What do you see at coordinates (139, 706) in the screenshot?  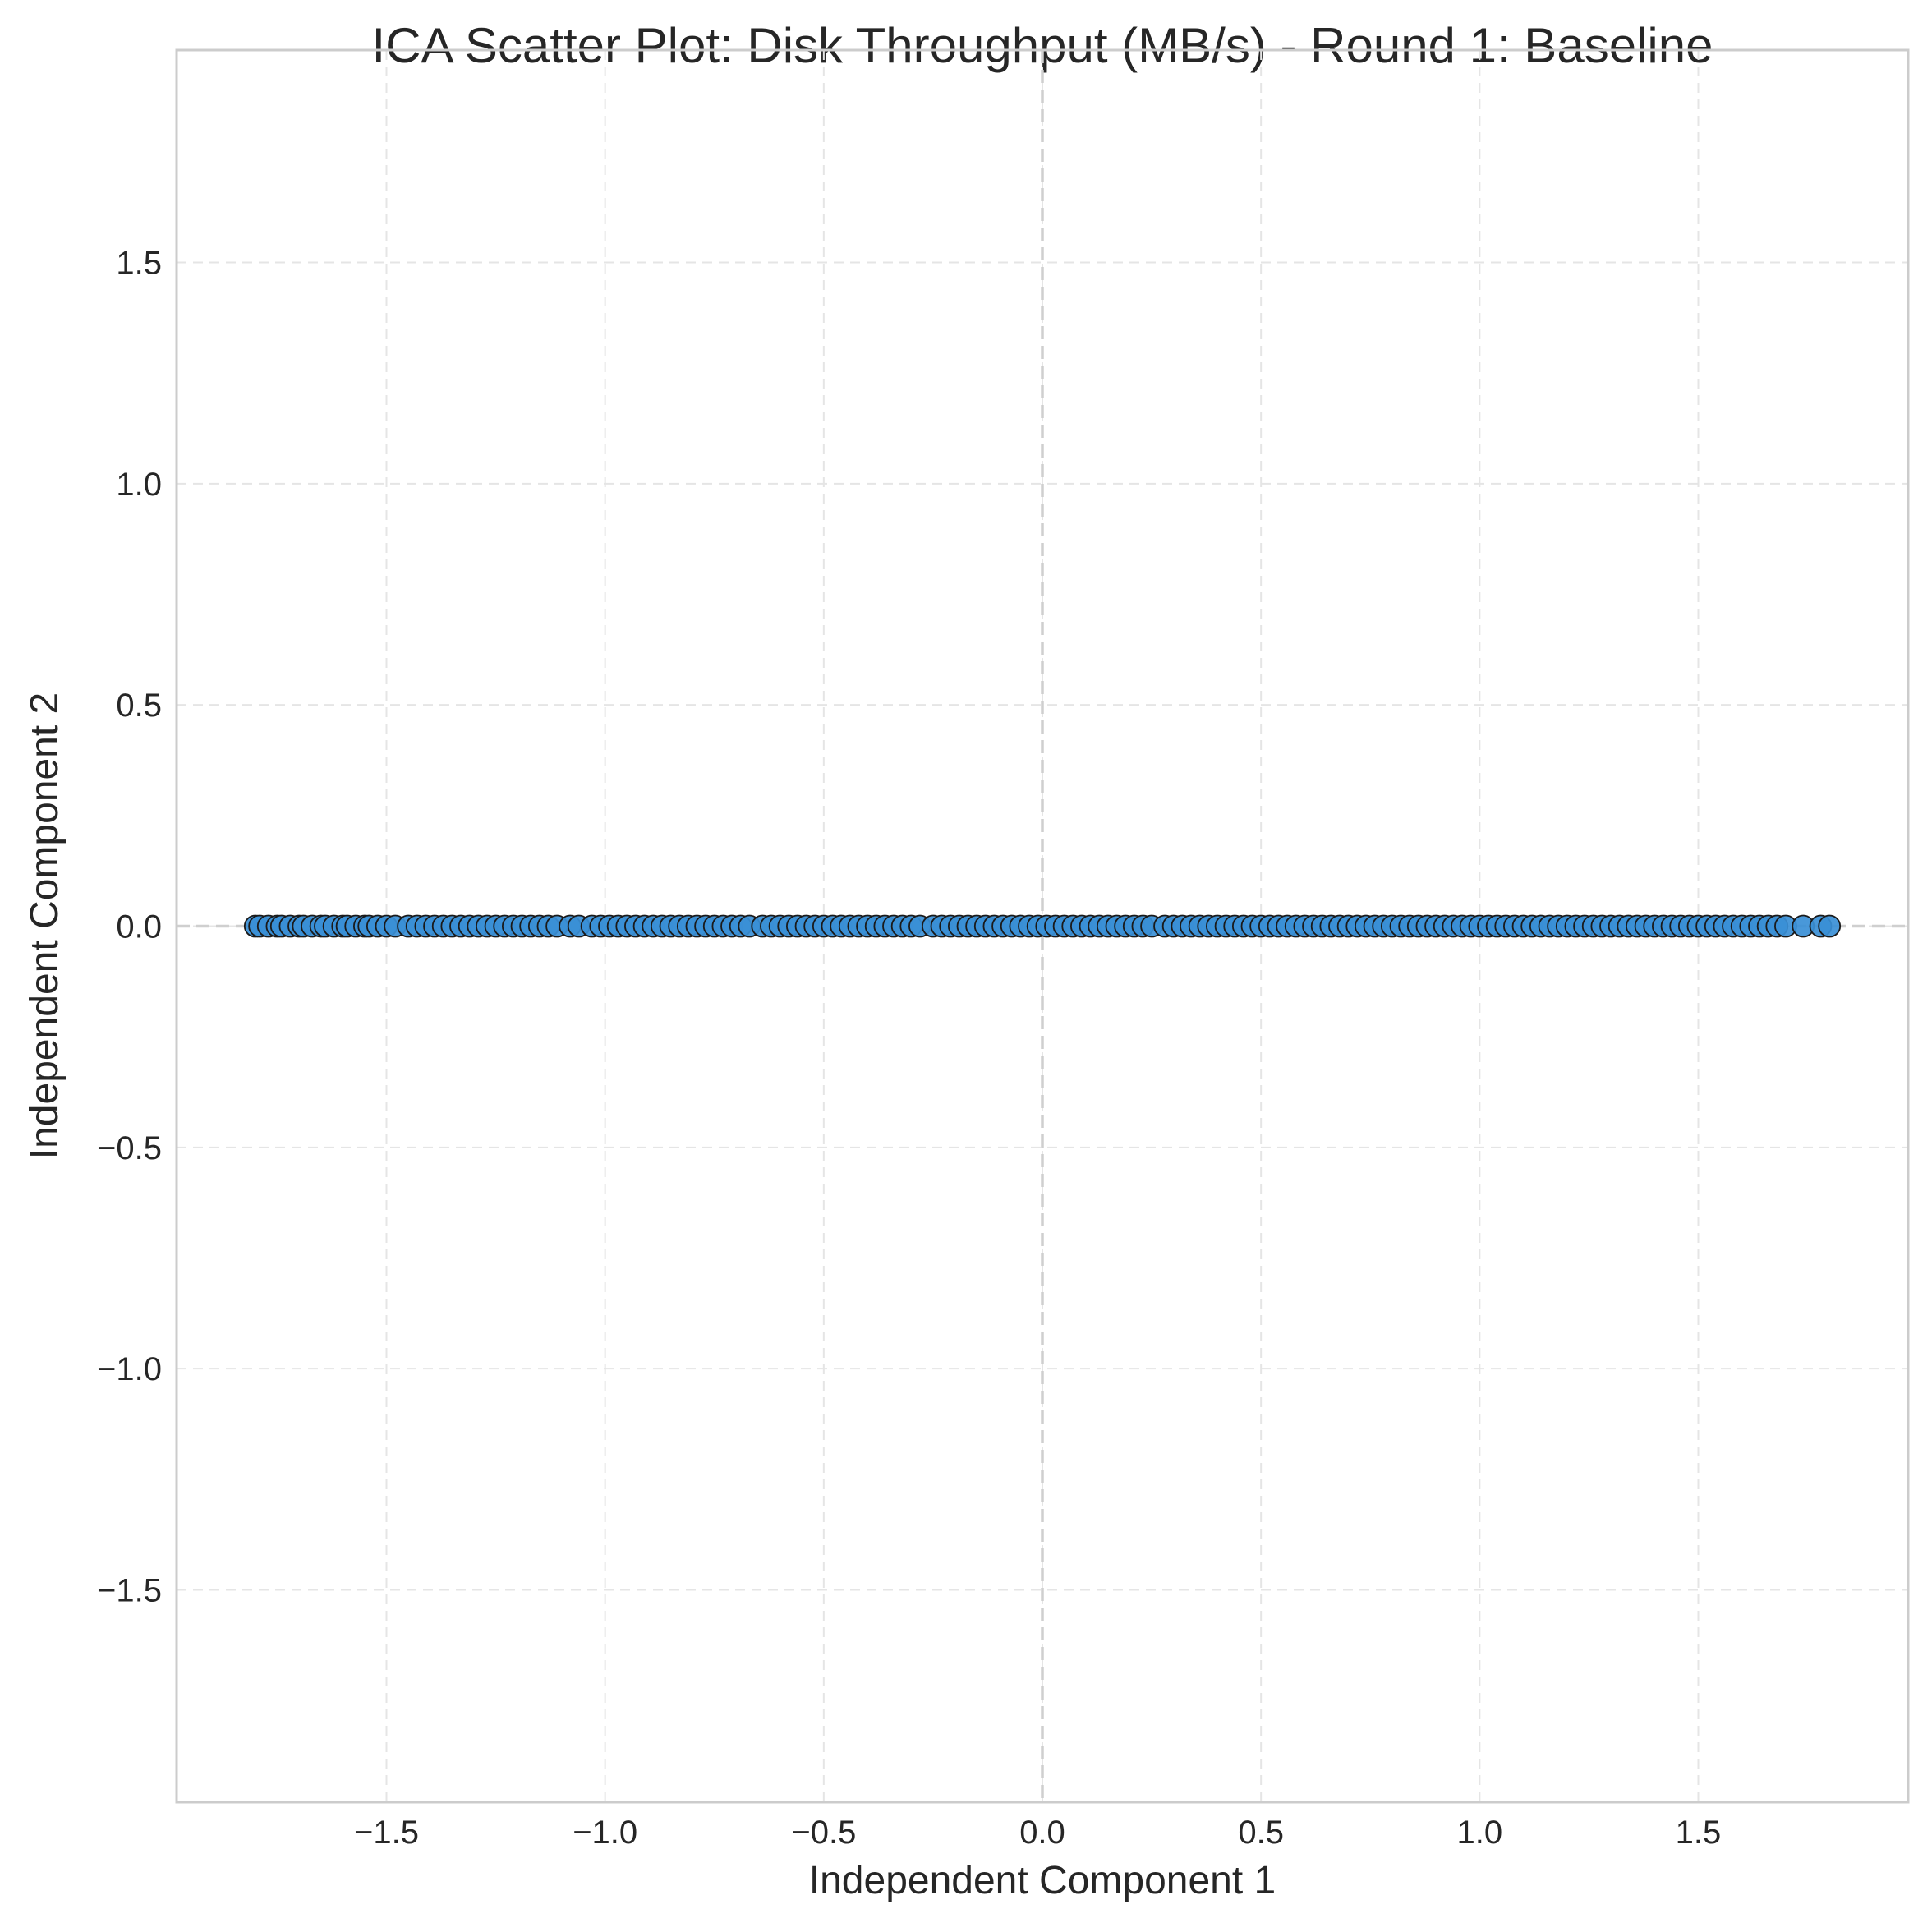 I see `y-tick-label: 0.5` at bounding box center [139, 706].